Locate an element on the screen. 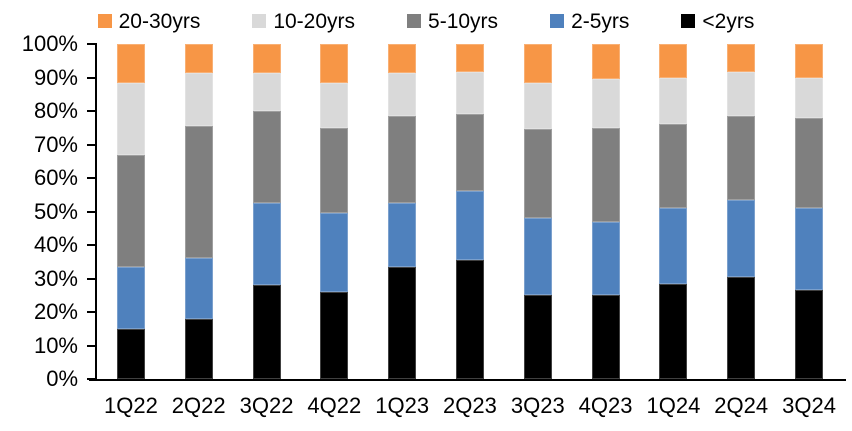 Image resolution: width=852 pixels, height=431 pixels. stacked-bar-2q22 is located at coordinates (198, 211).